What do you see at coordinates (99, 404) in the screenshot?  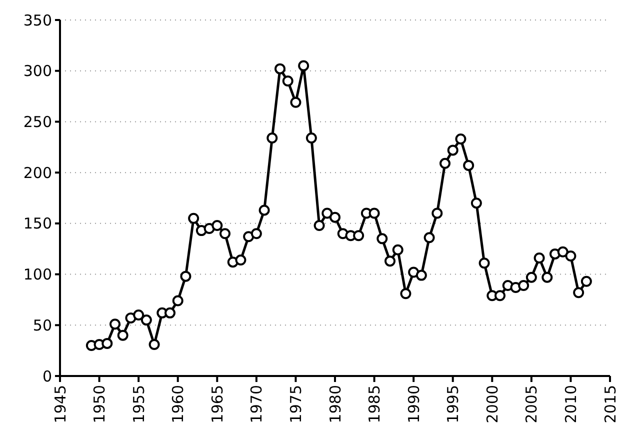 I see `x-tick-label: 1950` at bounding box center [99, 404].